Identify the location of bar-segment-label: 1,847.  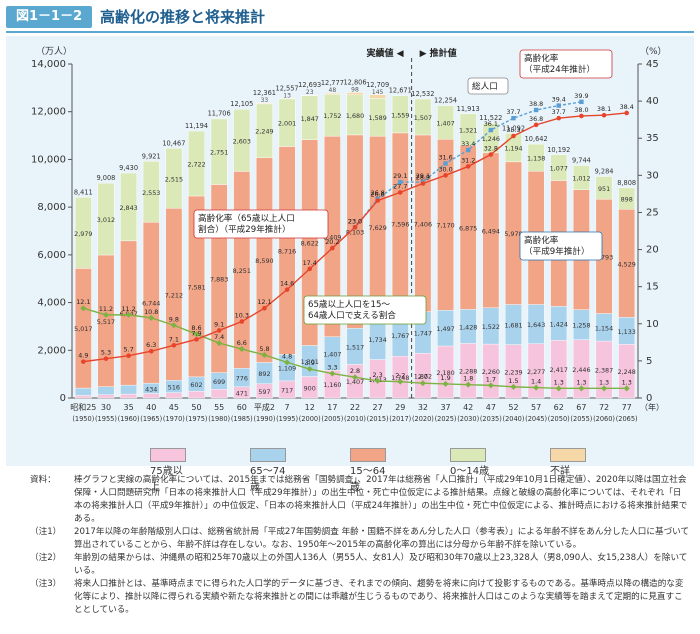
(310, 119).